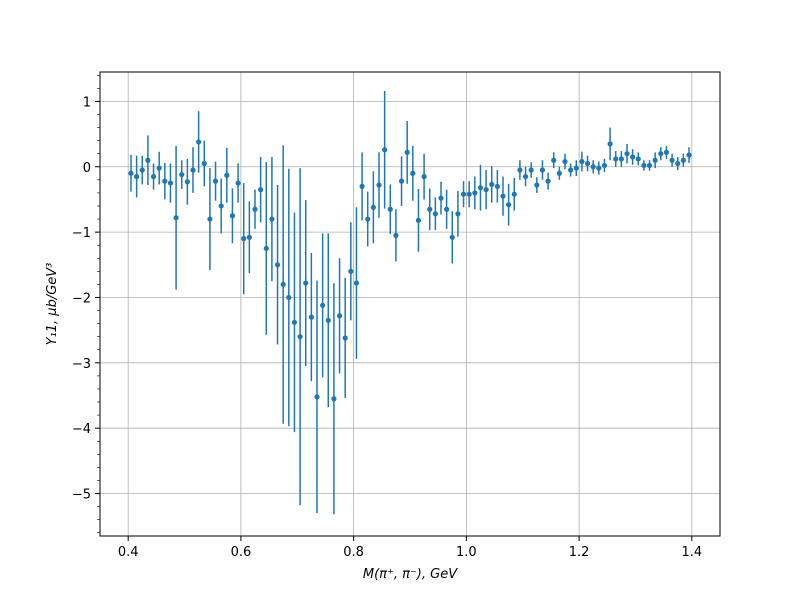  I want to click on y-tick-label: 1, so click(87, 102).